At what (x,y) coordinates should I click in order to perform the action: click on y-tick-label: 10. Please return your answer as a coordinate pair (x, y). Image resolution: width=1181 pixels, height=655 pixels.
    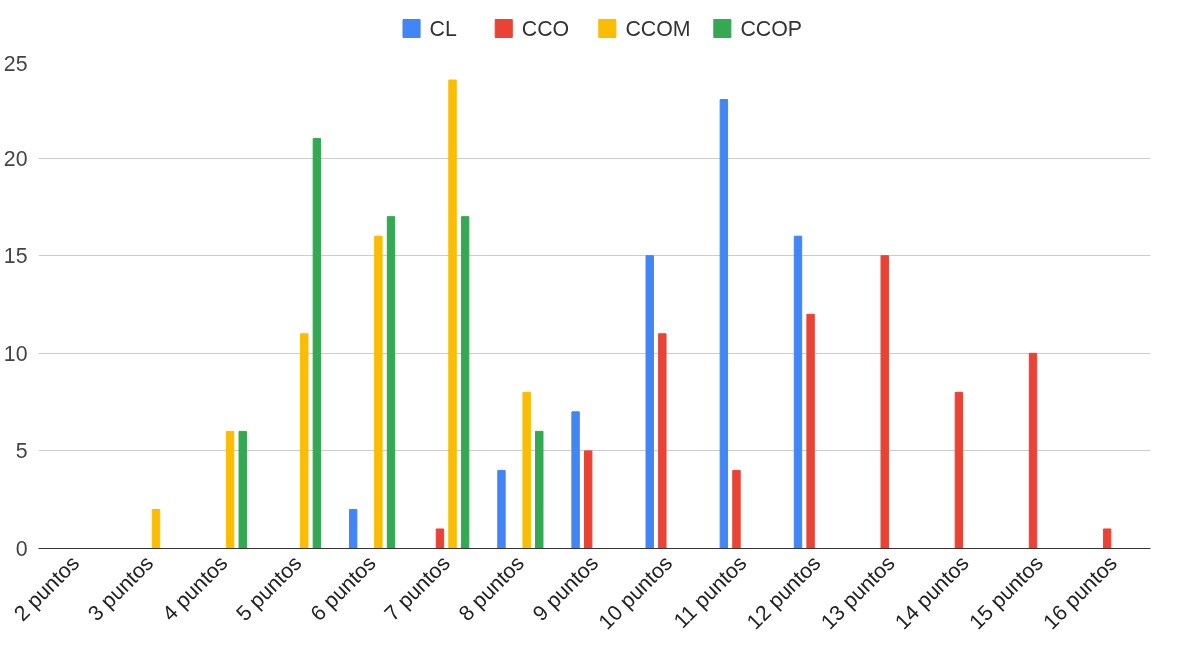
    Looking at the image, I should click on (15, 353).